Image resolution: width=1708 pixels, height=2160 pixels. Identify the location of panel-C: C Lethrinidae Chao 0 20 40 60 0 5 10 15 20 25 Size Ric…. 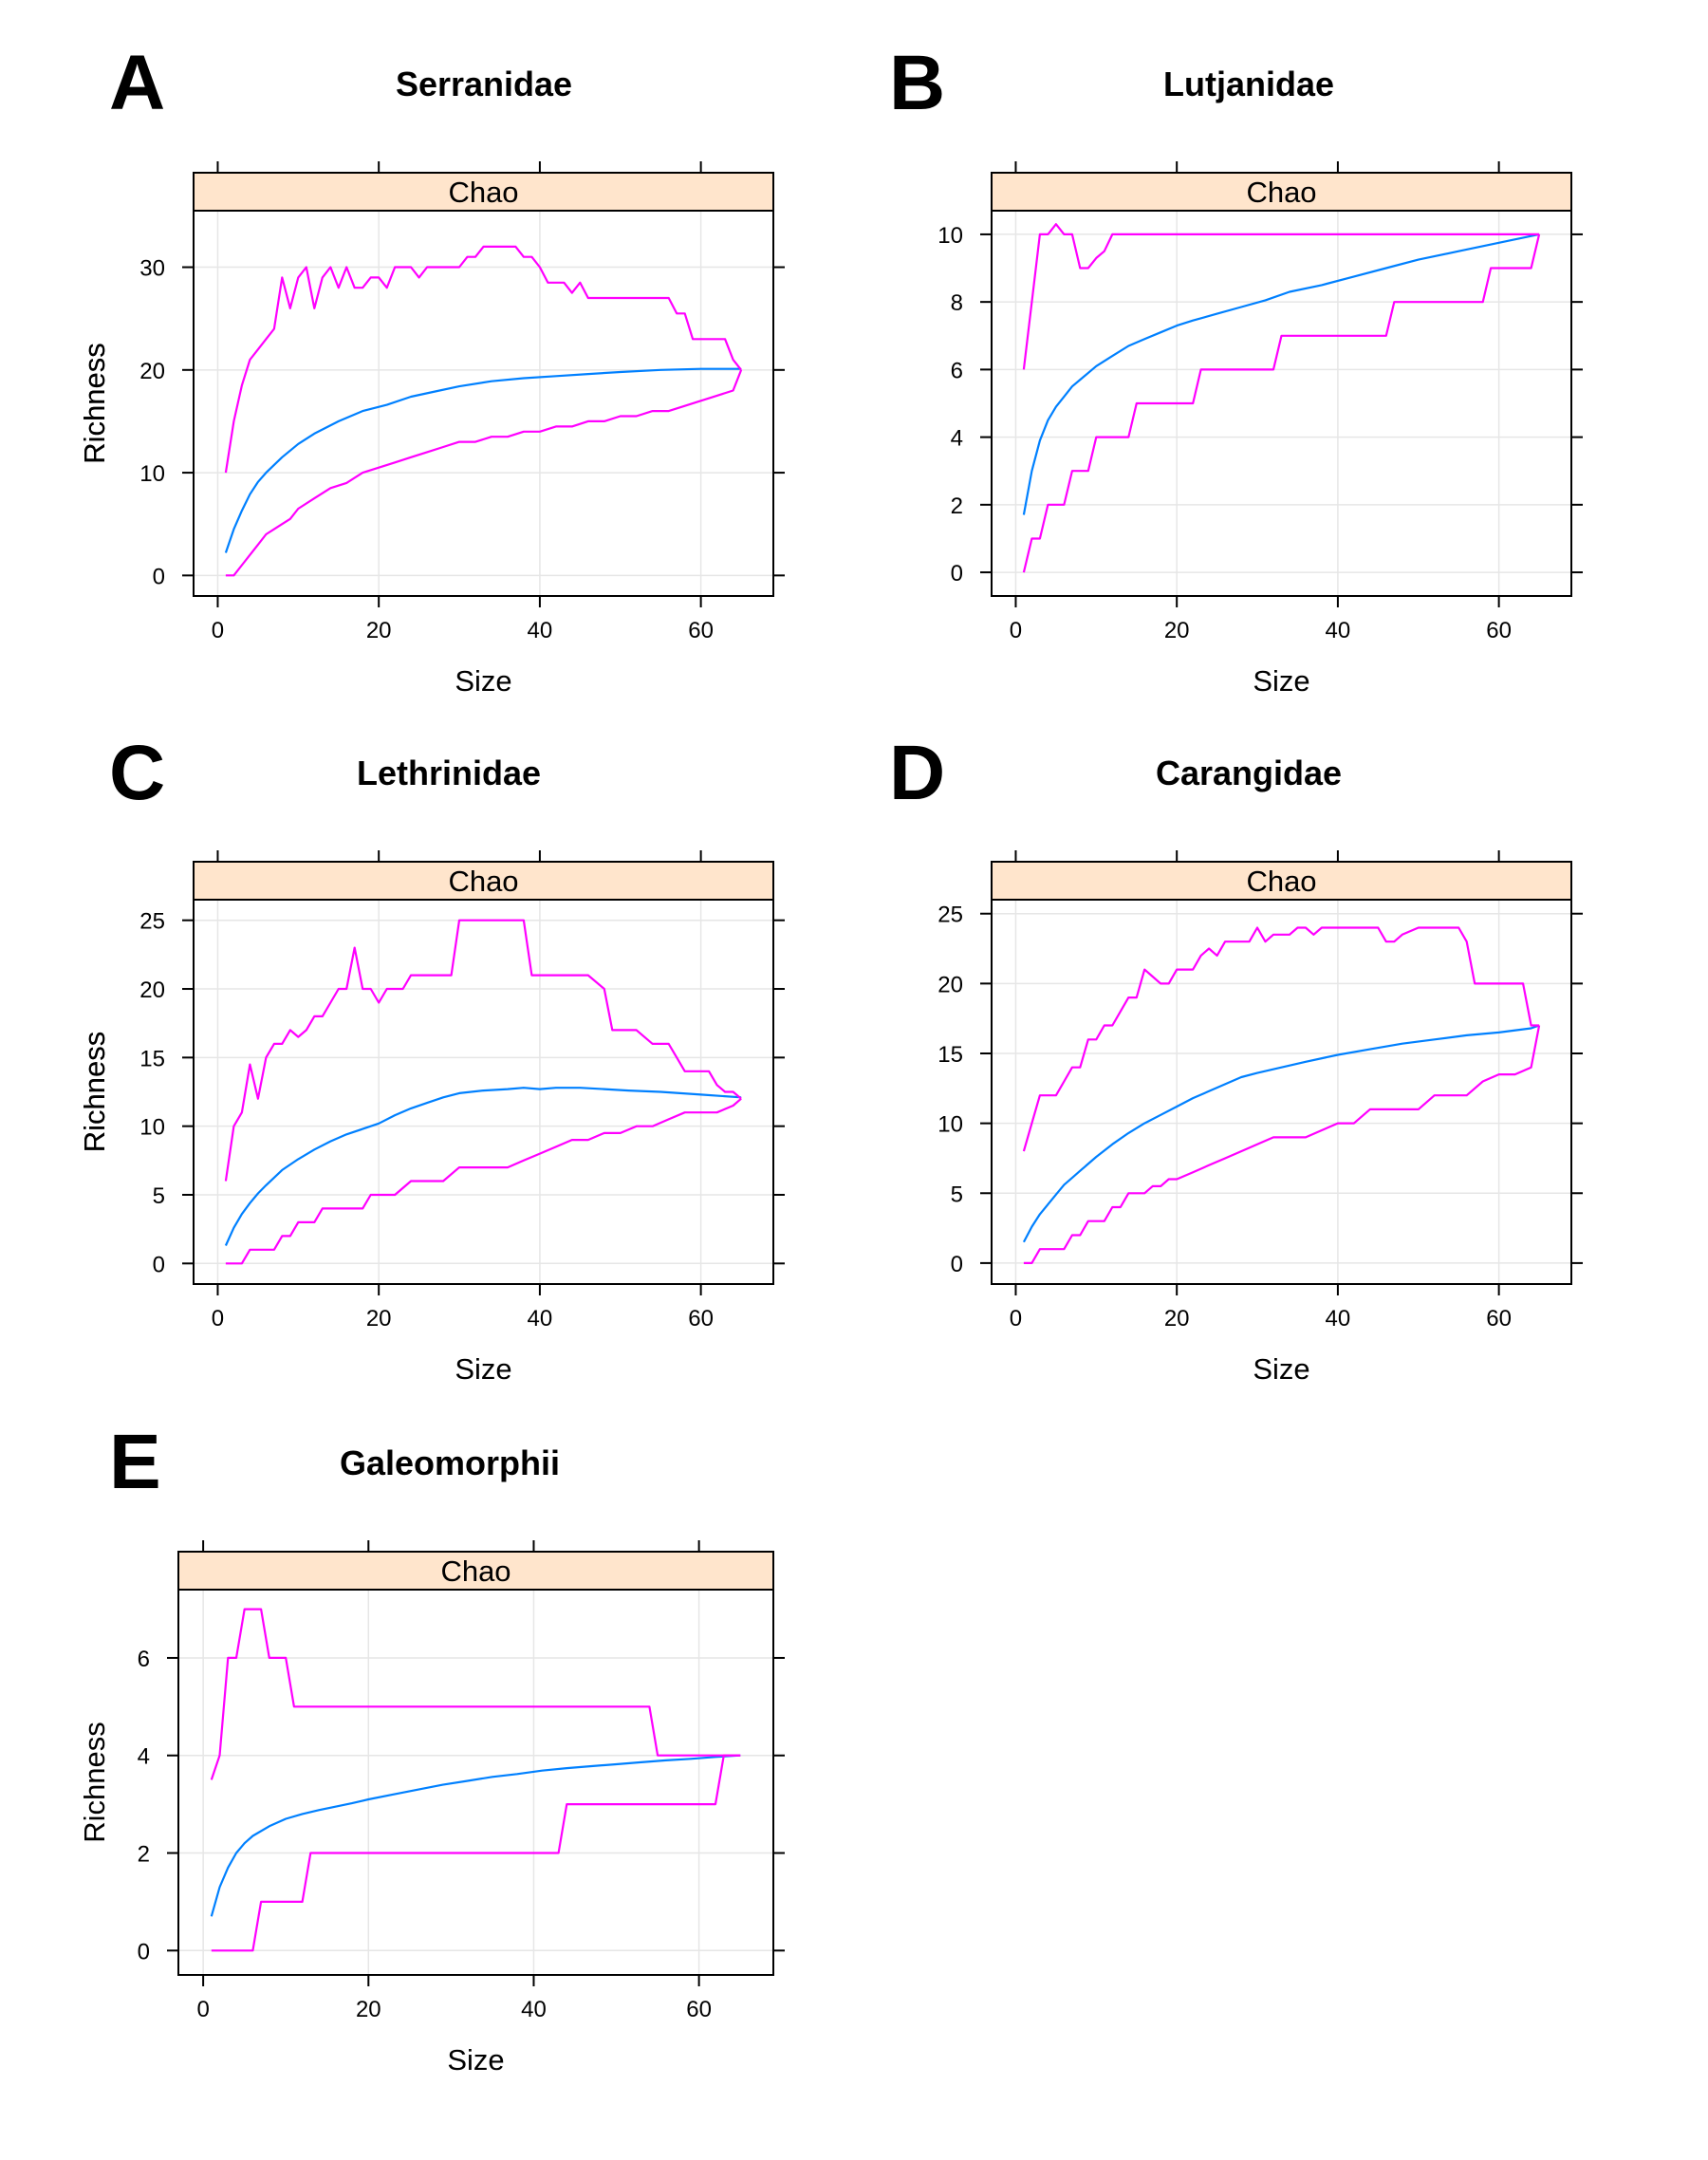
(431, 1058).